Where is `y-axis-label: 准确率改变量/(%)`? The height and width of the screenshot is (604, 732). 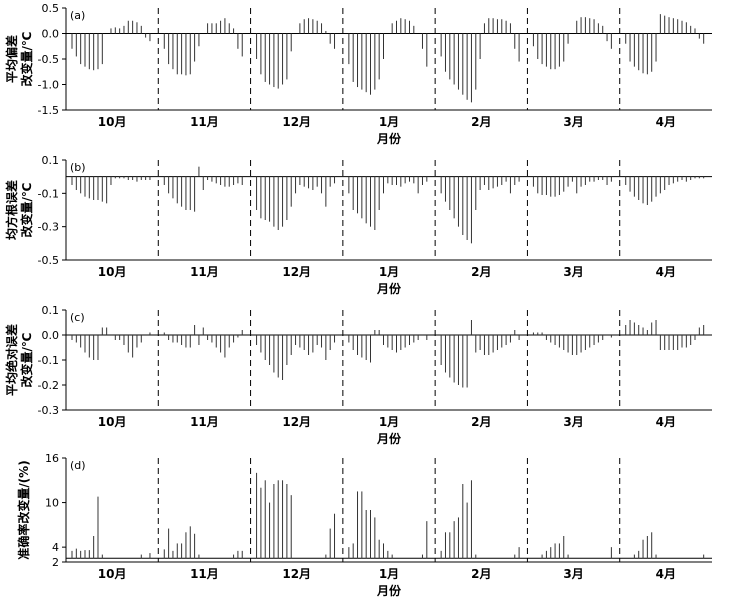 y-axis-label: 准确率改变量/(%) is located at coordinates (23, 509).